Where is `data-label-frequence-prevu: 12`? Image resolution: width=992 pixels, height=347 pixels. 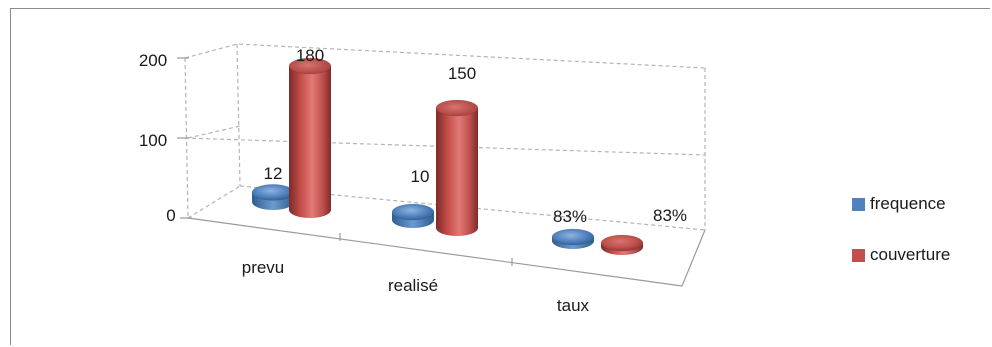
data-label-frequence-prevu: 12 is located at coordinates (273, 173).